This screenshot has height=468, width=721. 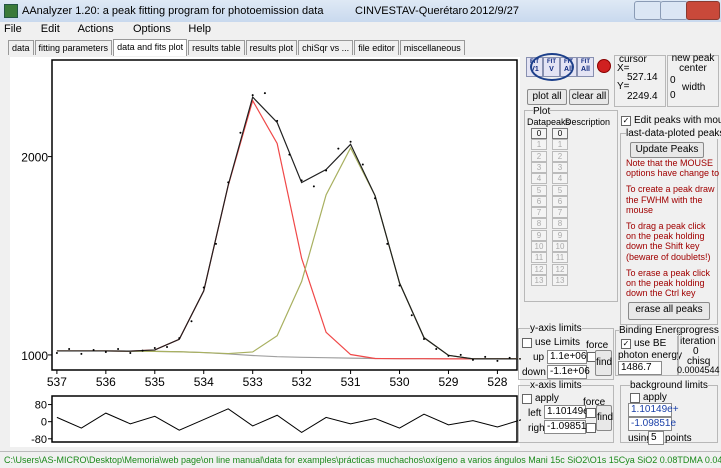 I want to click on data-button: 9, so click(x=539, y=235).